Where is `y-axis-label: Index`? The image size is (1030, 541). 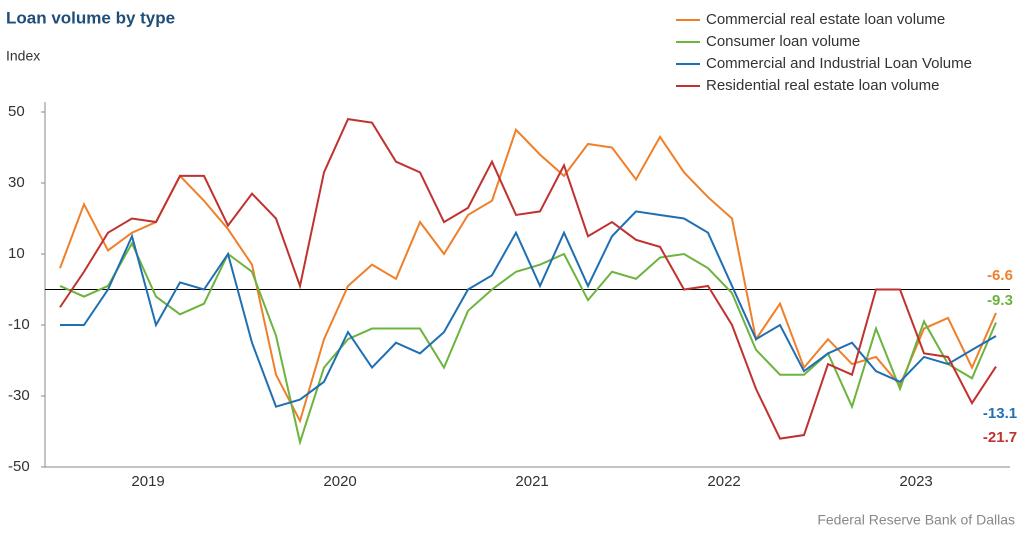 y-axis-label: Index is located at coordinates (23, 56).